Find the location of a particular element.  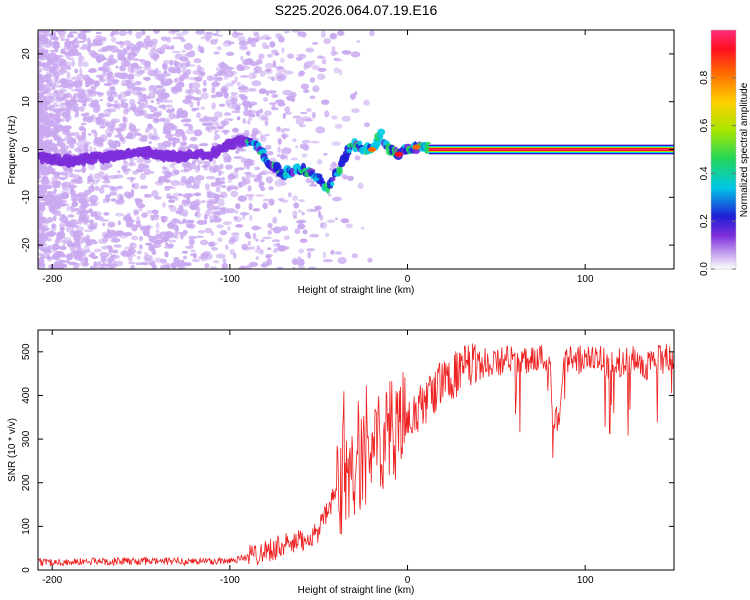

constant-band-stripe is located at coordinates (551, 144).